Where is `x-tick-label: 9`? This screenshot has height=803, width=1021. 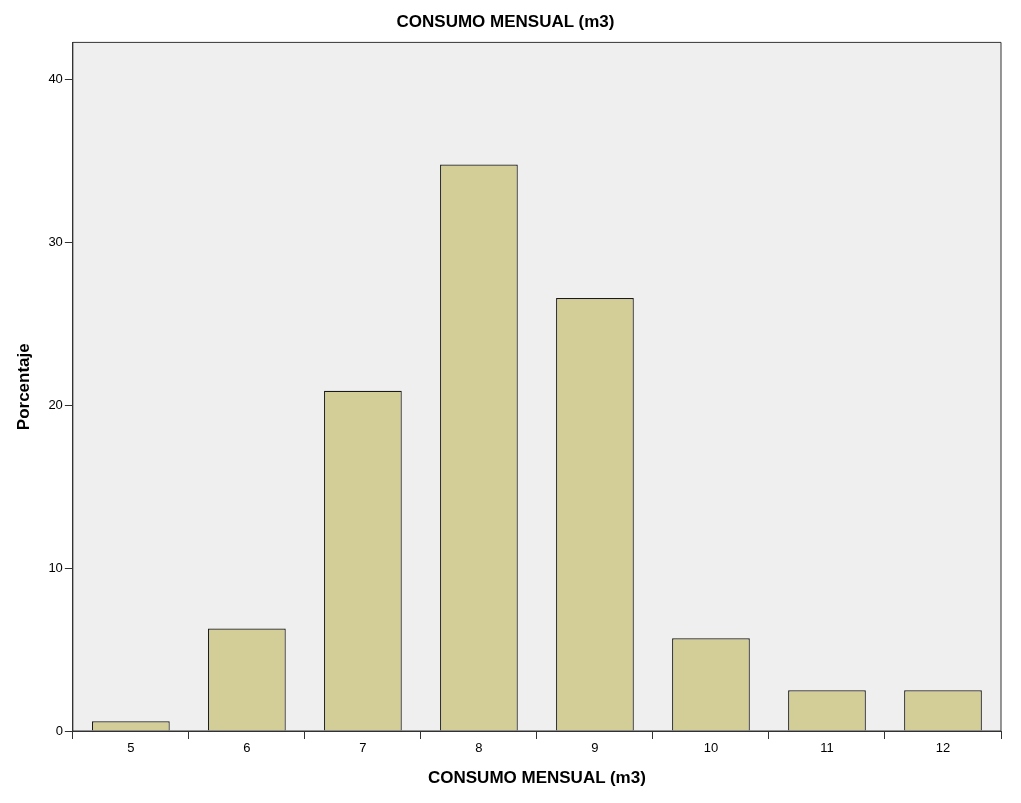
x-tick-label: 9 is located at coordinates (595, 748).